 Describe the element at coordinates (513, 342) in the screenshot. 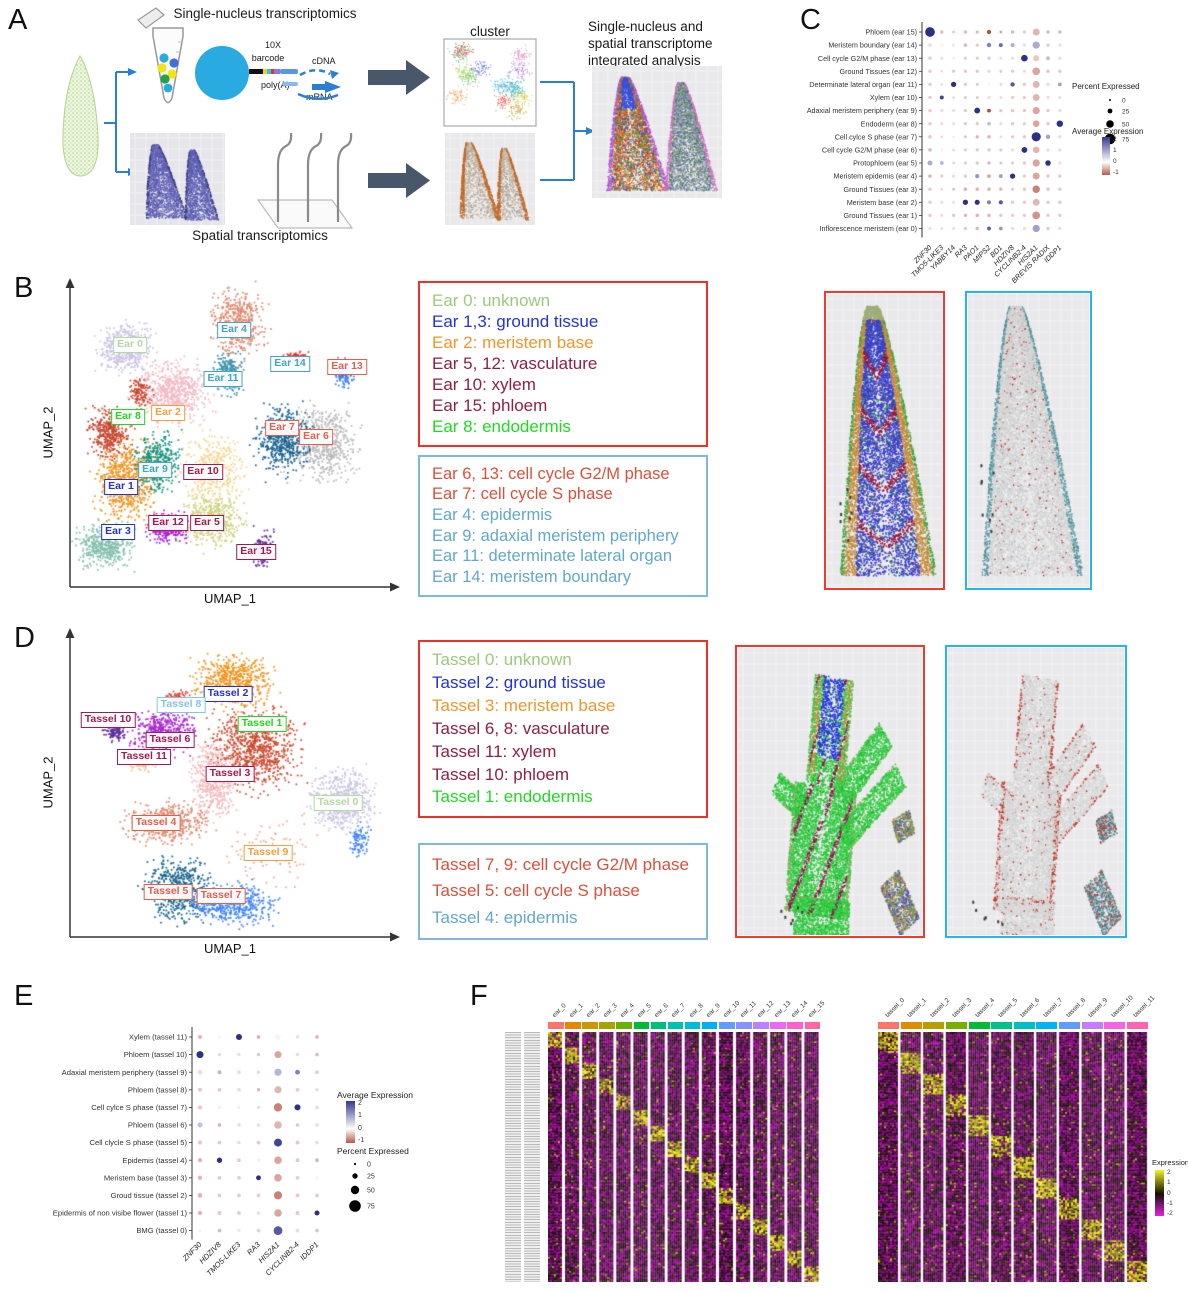

I see `annotation-legend-line: Ear 2: meristem base` at that location.